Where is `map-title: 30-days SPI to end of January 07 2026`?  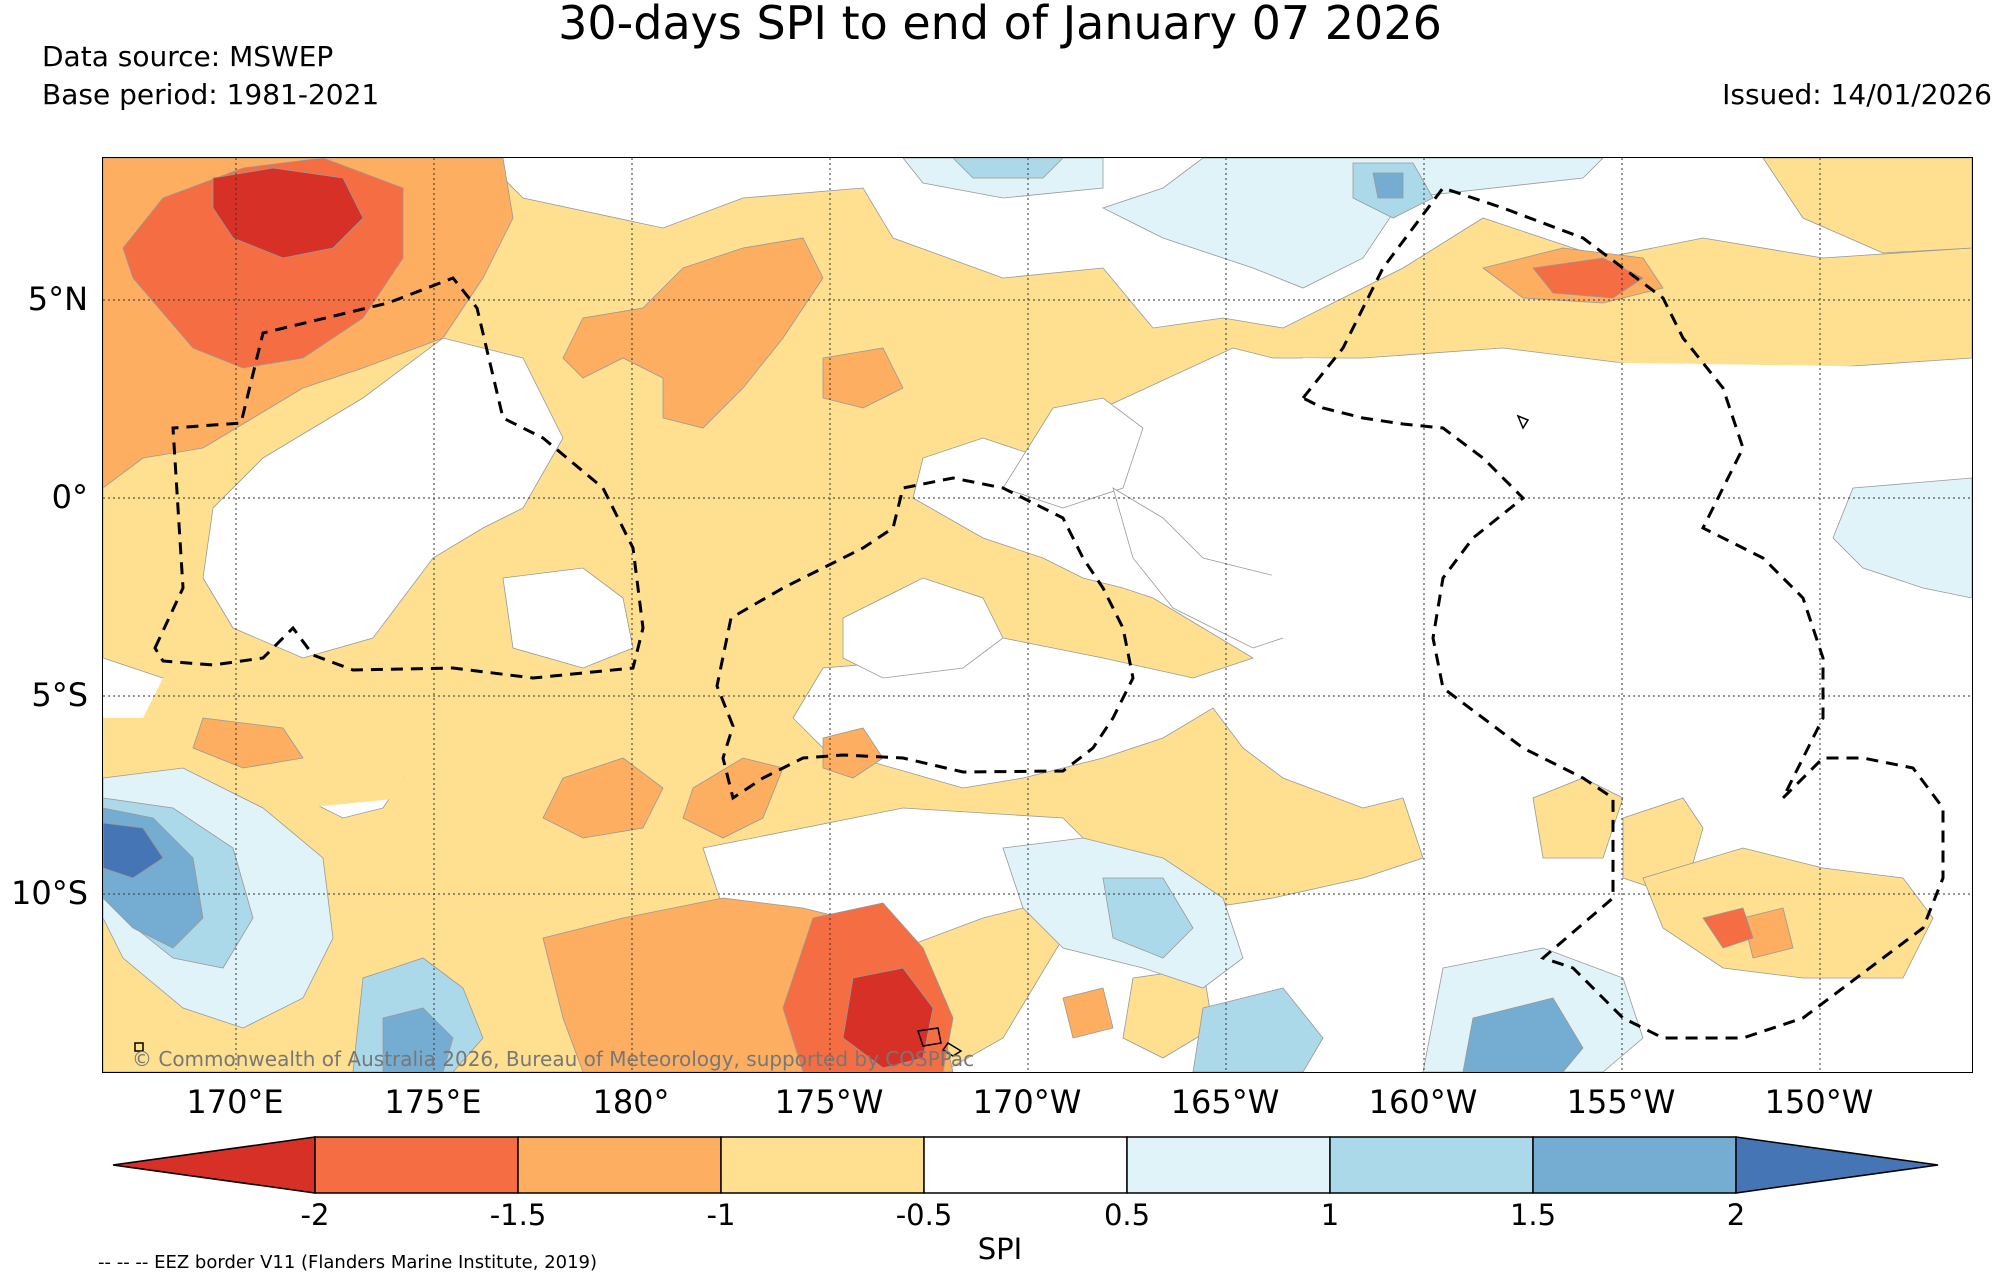 map-title: 30-days SPI to end of January 07 2026 is located at coordinates (1000, 25).